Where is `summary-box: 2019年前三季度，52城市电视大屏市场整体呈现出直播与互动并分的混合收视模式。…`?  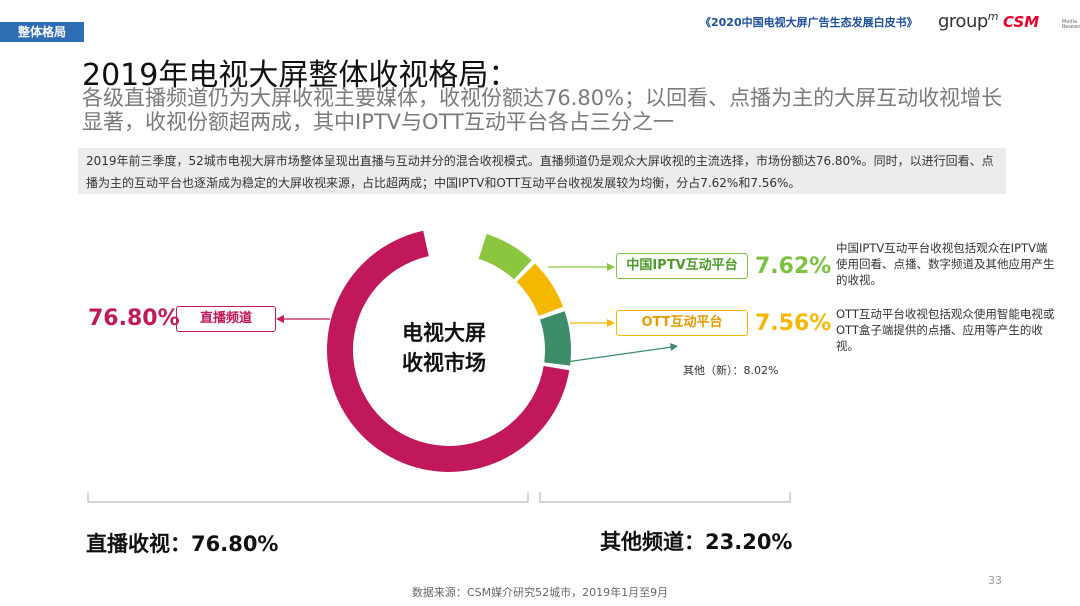 summary-box: 2019年前三季度，52城市电视大屏市场整体呈现出直播与互动并分的混合收视模式。… is located at coordinates (542, 171).